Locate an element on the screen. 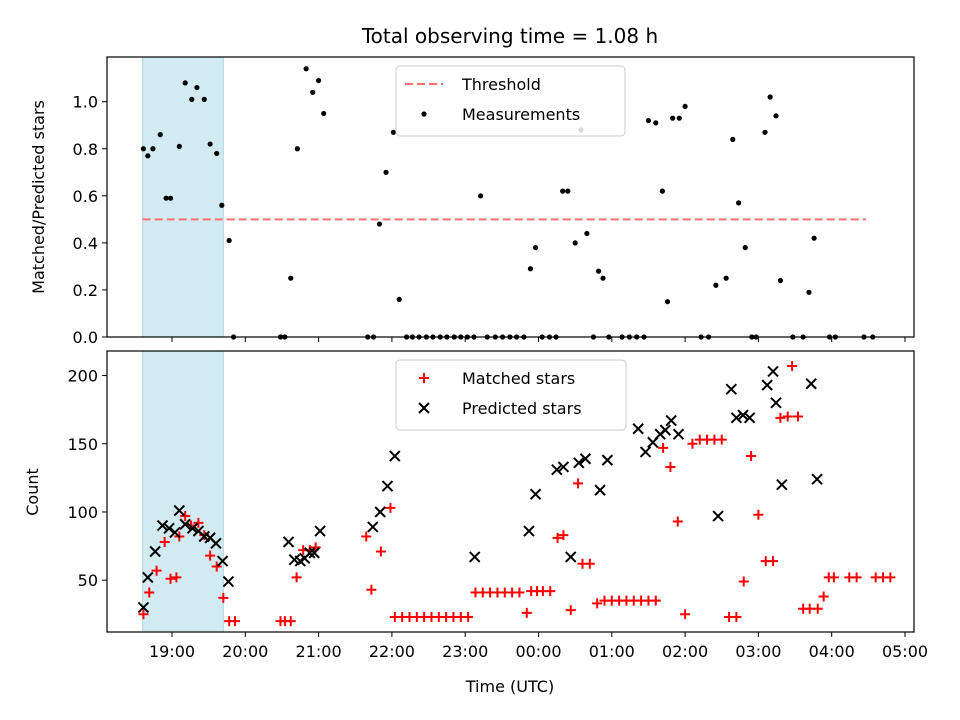  bottom-y-axis-label: Count is located at coordinates (32, 492).